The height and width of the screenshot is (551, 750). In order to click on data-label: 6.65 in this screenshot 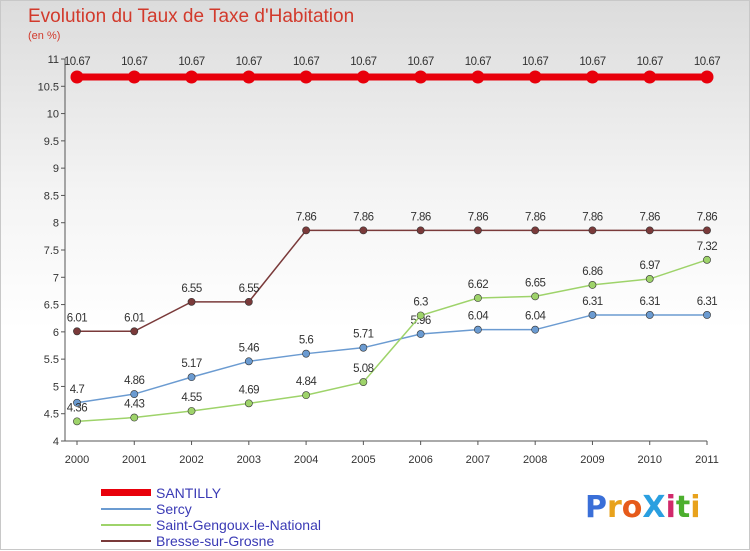, I will do `click(535, 283)`.